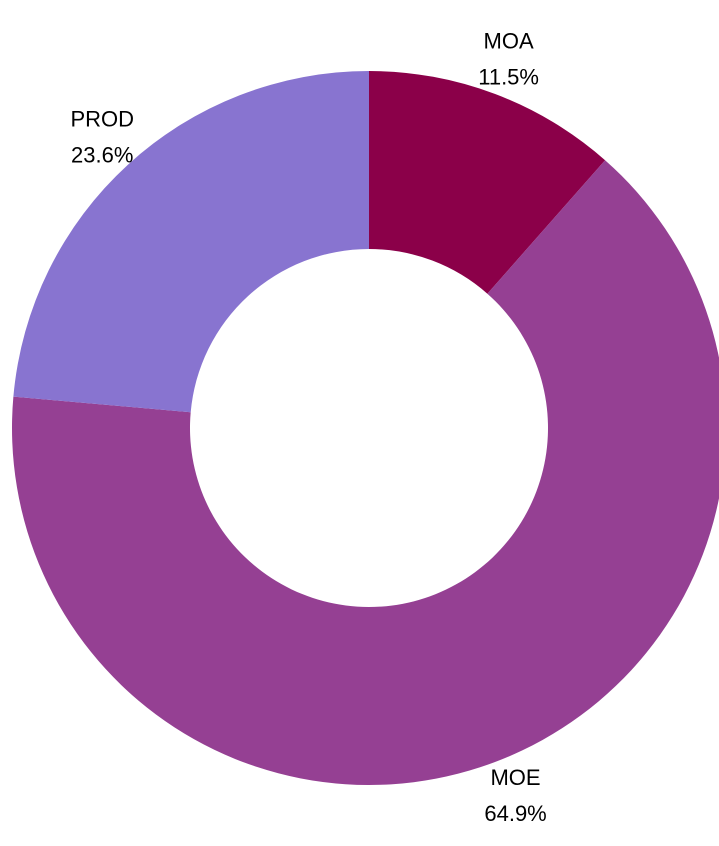  I want to click on slice-value-label-moa: 11.5%, so click(508, 76).